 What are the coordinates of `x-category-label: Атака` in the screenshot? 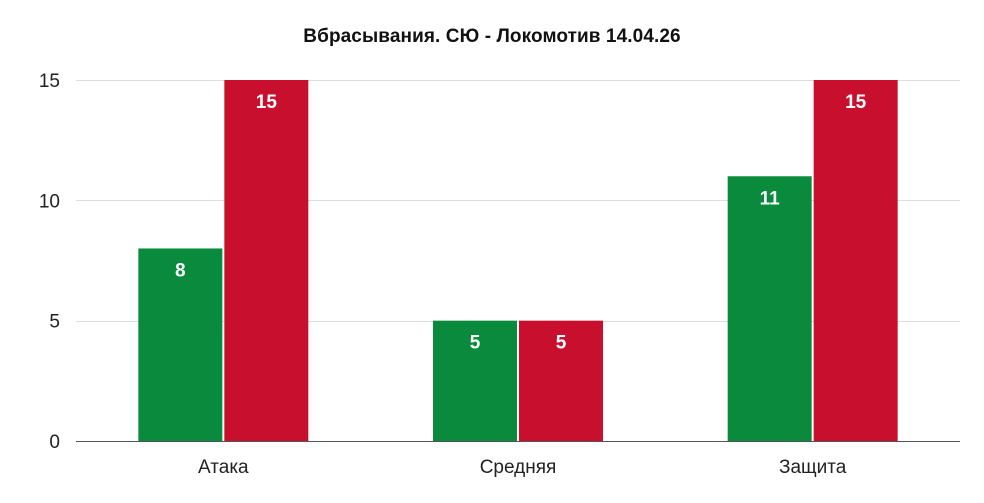 It's located at (223, 467).